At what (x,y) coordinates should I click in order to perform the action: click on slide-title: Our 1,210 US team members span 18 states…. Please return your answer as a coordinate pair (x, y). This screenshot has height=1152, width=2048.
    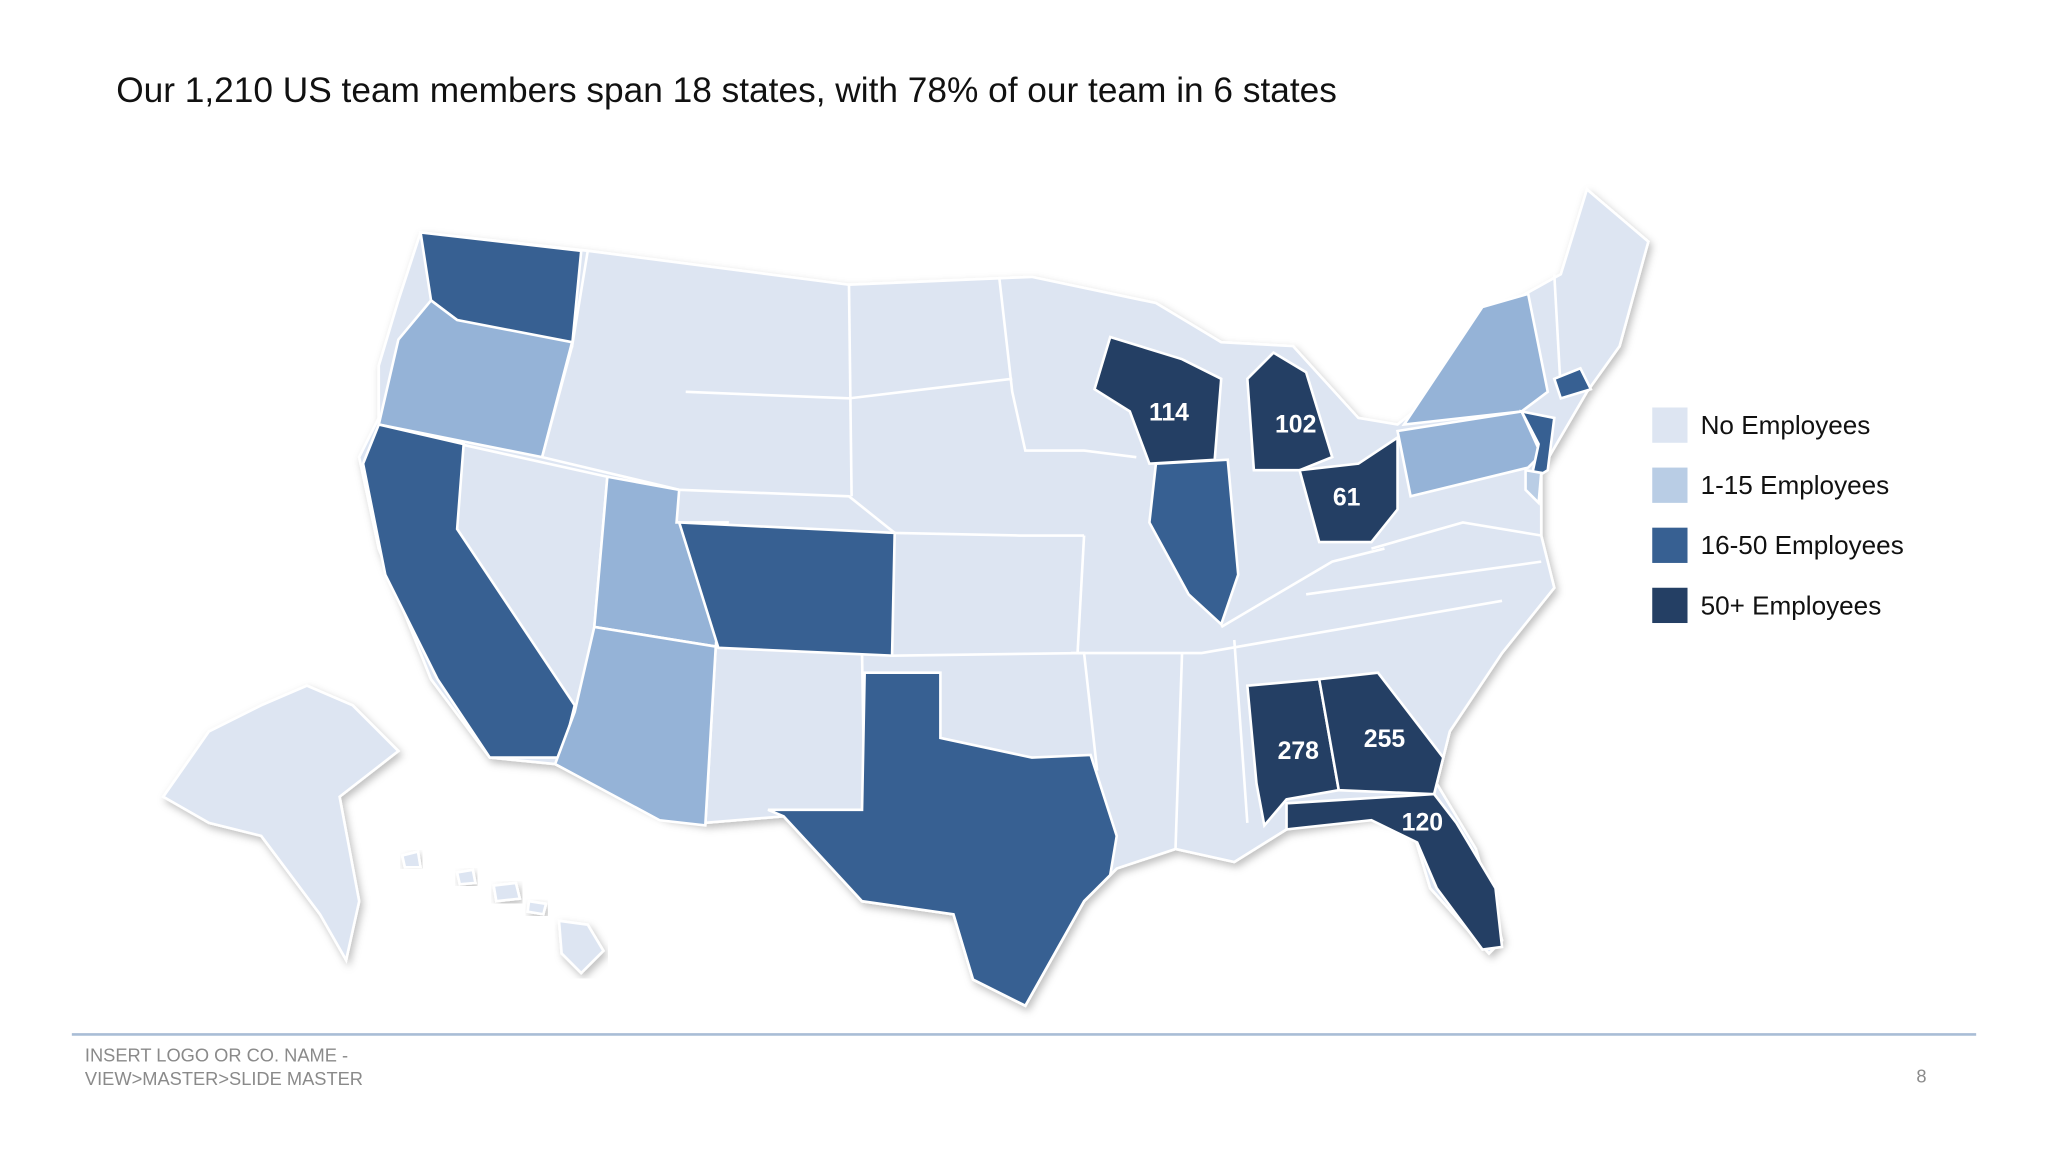
    Looking at the image, I should click on (726, 90).